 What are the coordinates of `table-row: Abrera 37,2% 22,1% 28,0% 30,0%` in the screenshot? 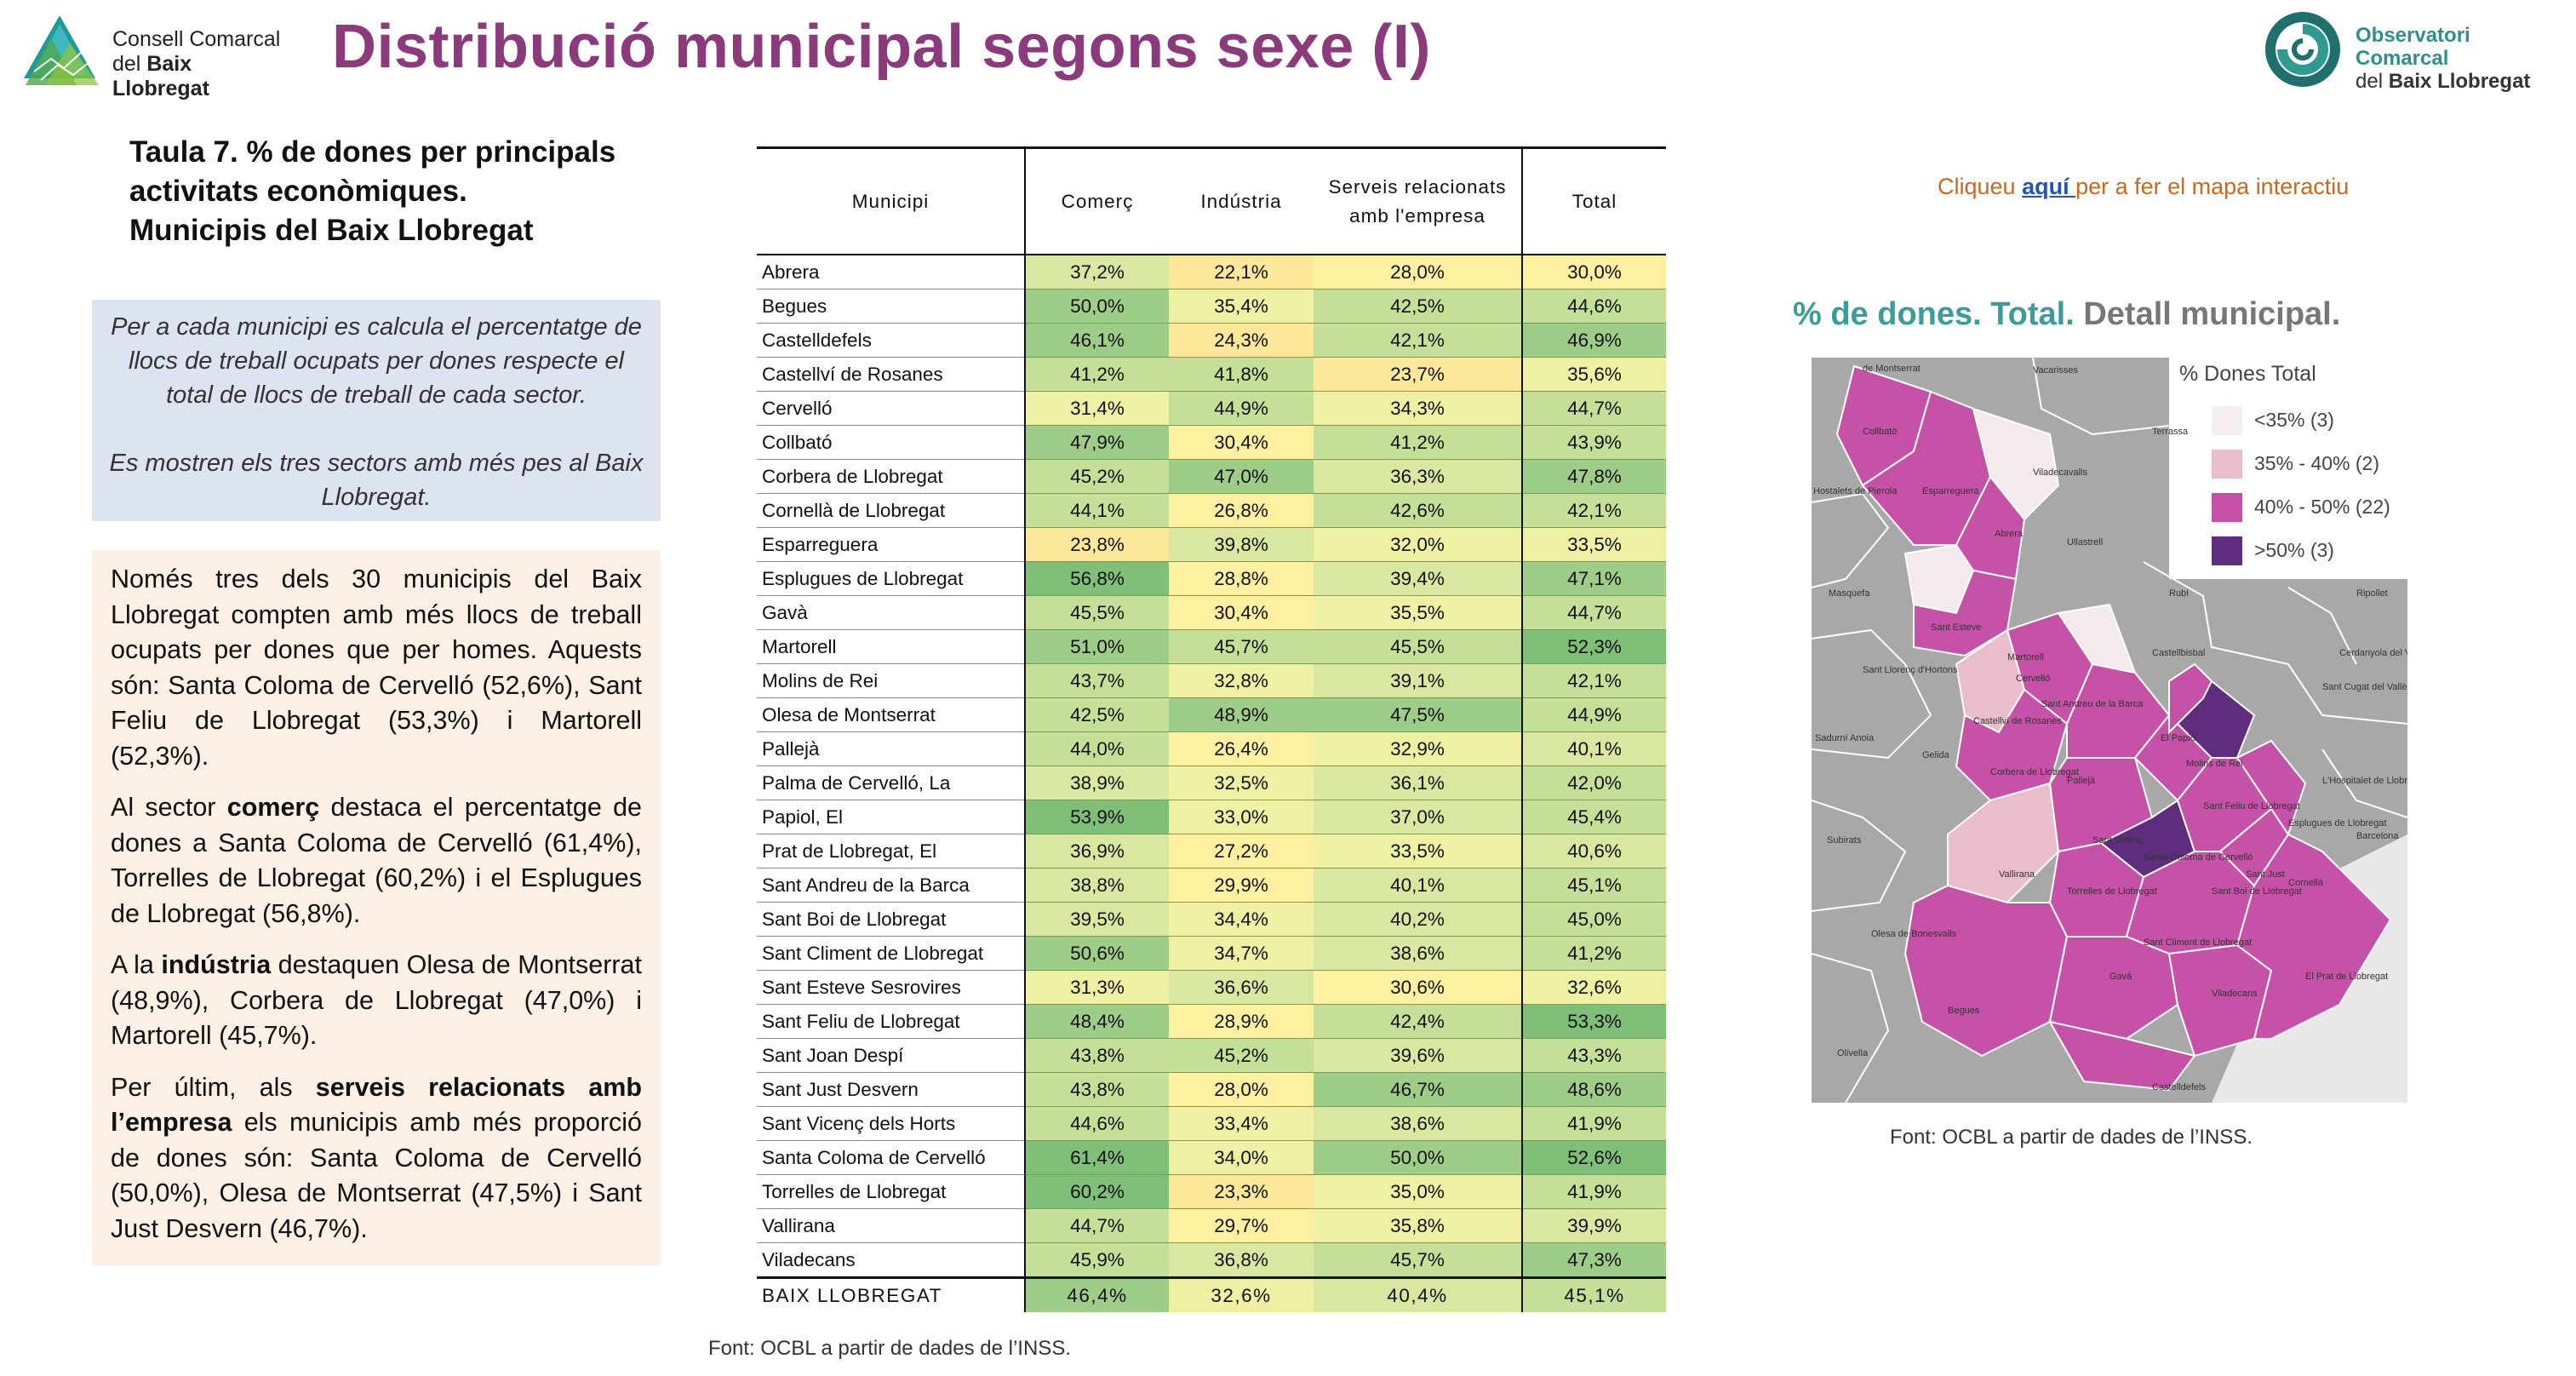 It's located at (1211, 273).